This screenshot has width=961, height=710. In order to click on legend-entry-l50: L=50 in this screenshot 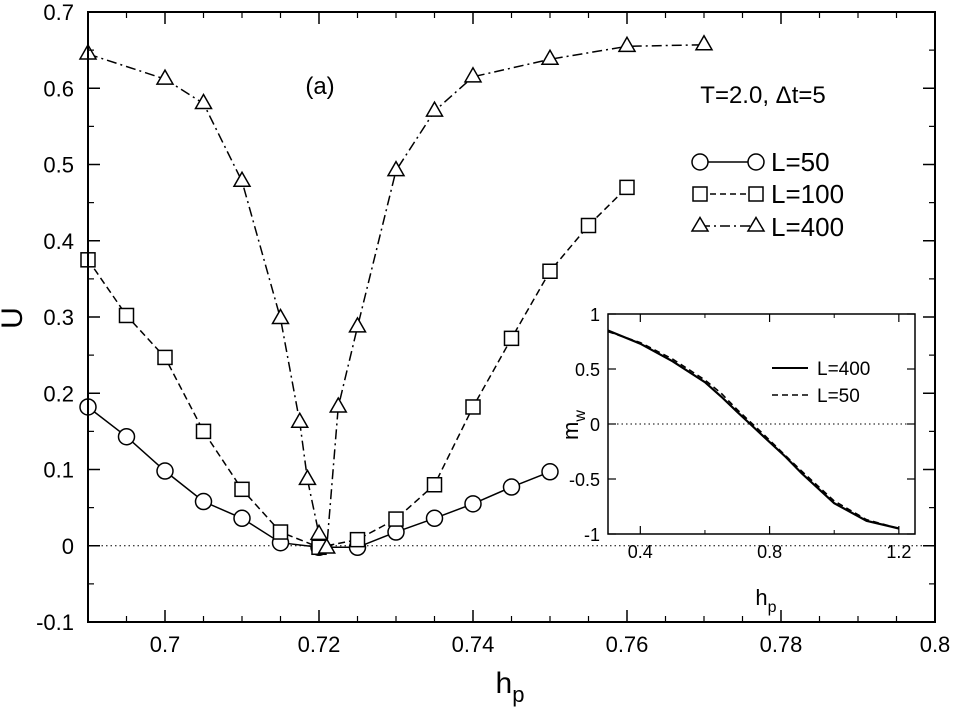, I will do `click(760, 162)`.